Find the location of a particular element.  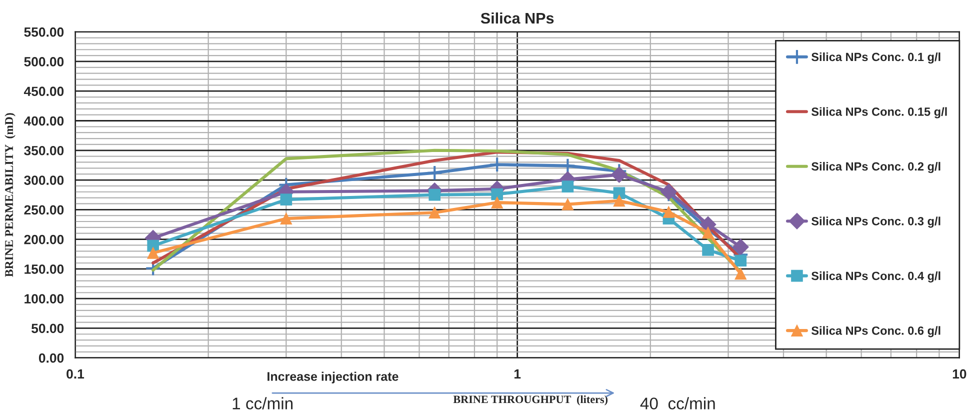

legend-label: Silica NPs Conc. 0.1 g/l is located at coordinates (875, 58).